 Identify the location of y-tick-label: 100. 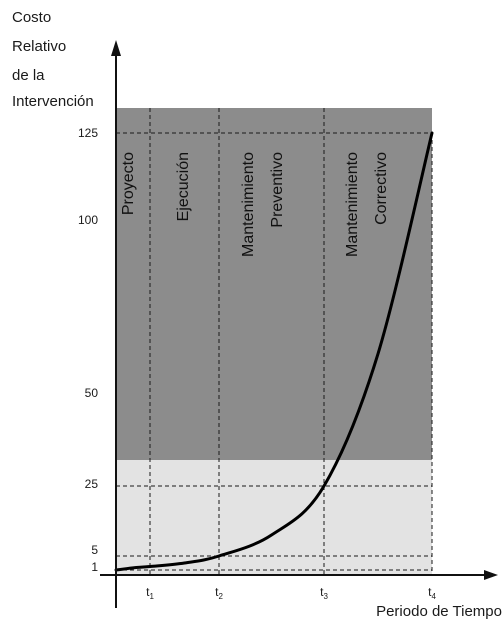
(88, 220).